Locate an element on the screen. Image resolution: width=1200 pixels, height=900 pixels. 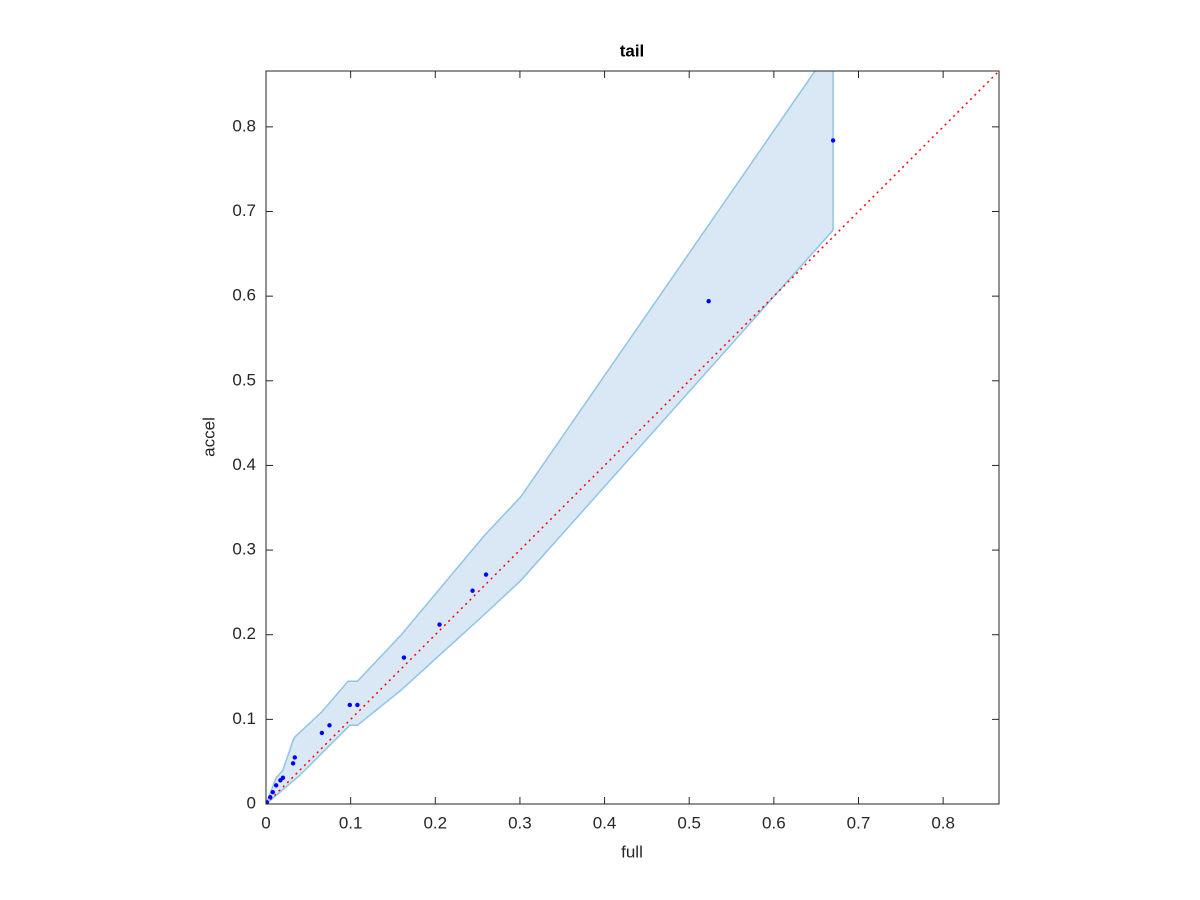
x-tick-label: 0 is located at coordinates (265, 822).